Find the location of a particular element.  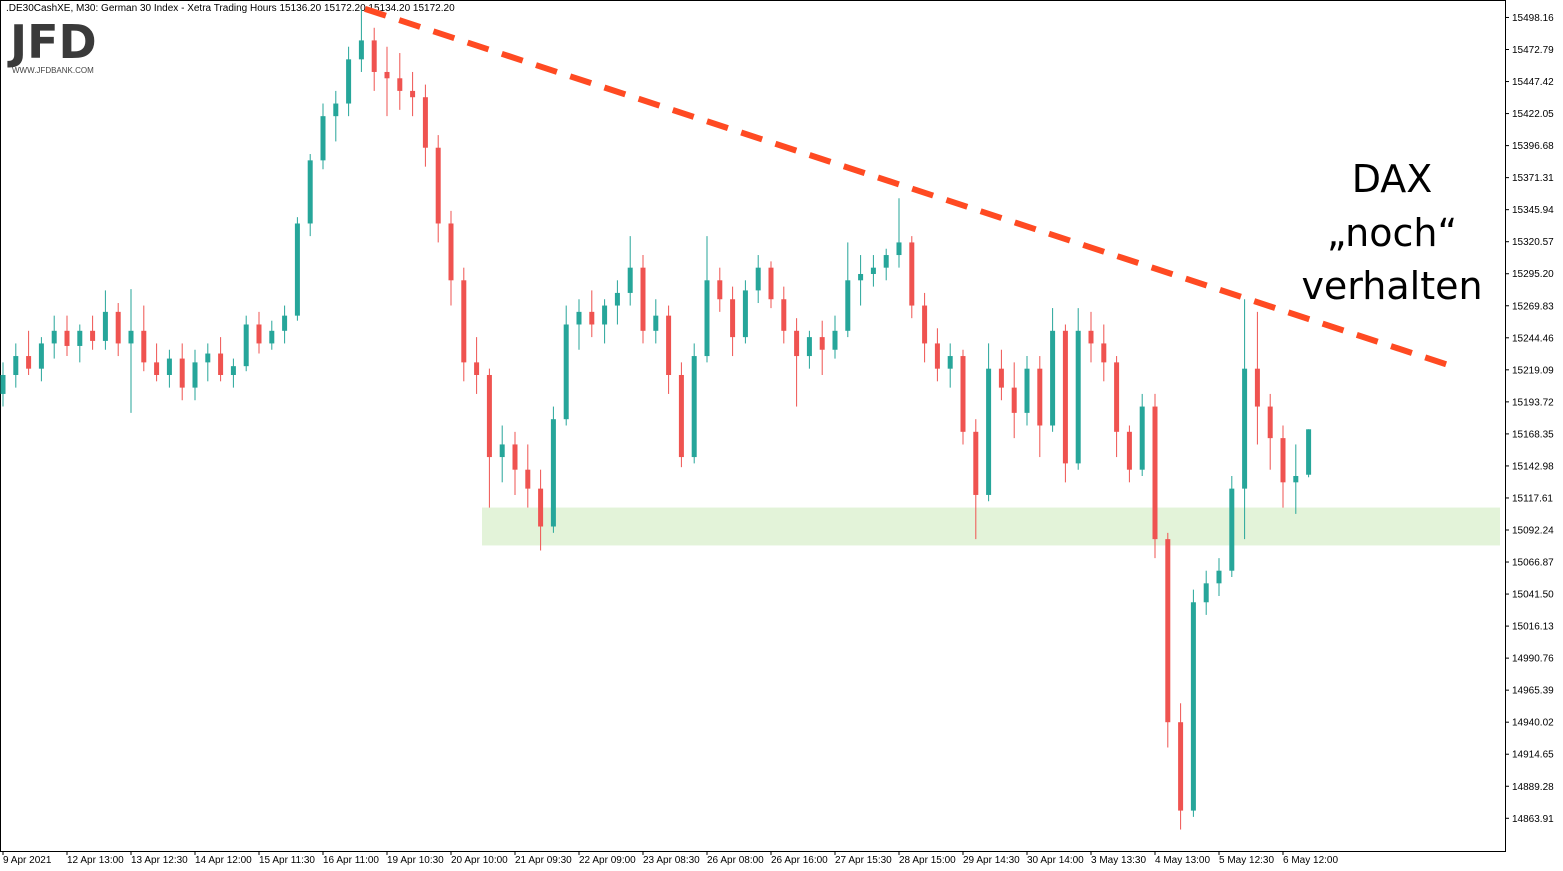

support-zone is located at coordinates (991, 526).